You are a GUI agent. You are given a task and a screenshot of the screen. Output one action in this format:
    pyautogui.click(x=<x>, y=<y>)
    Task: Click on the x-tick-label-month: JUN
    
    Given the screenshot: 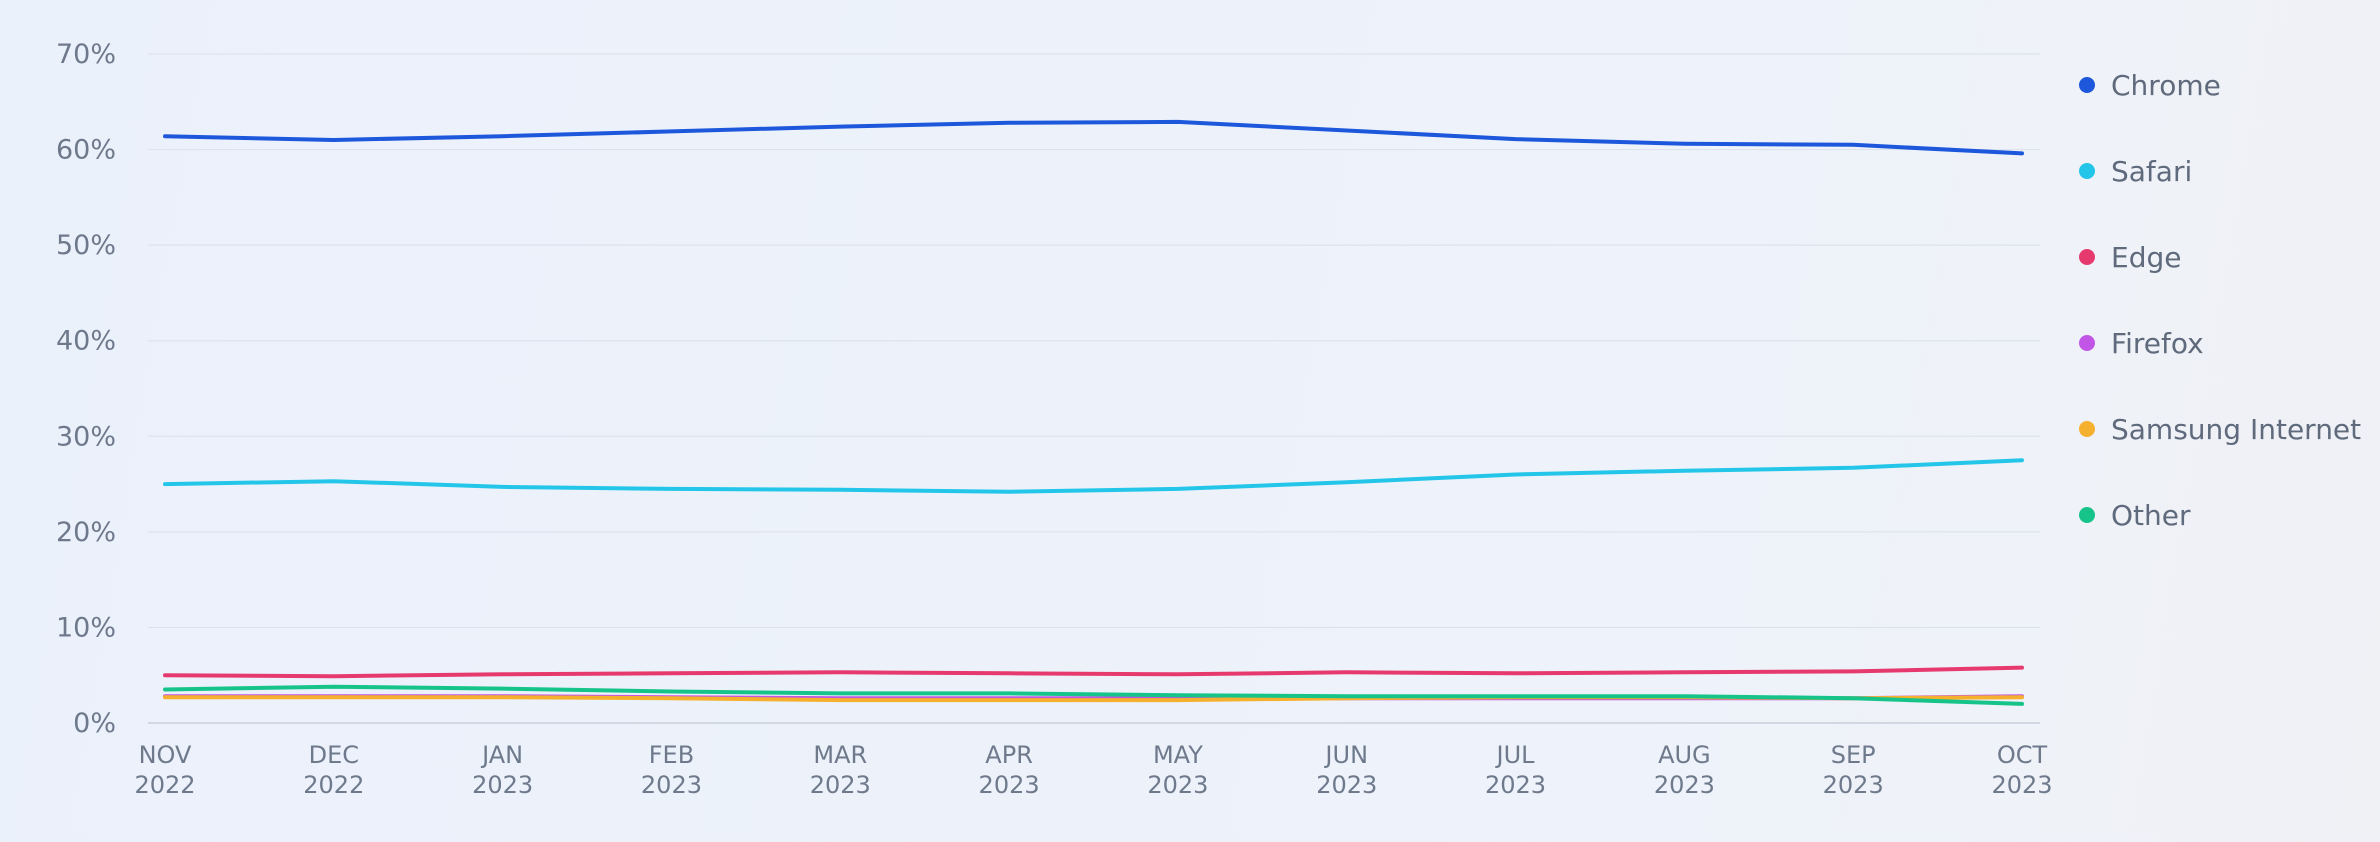 What is the action you would take?
    pyautogui.click(x=1345, y=755)
    